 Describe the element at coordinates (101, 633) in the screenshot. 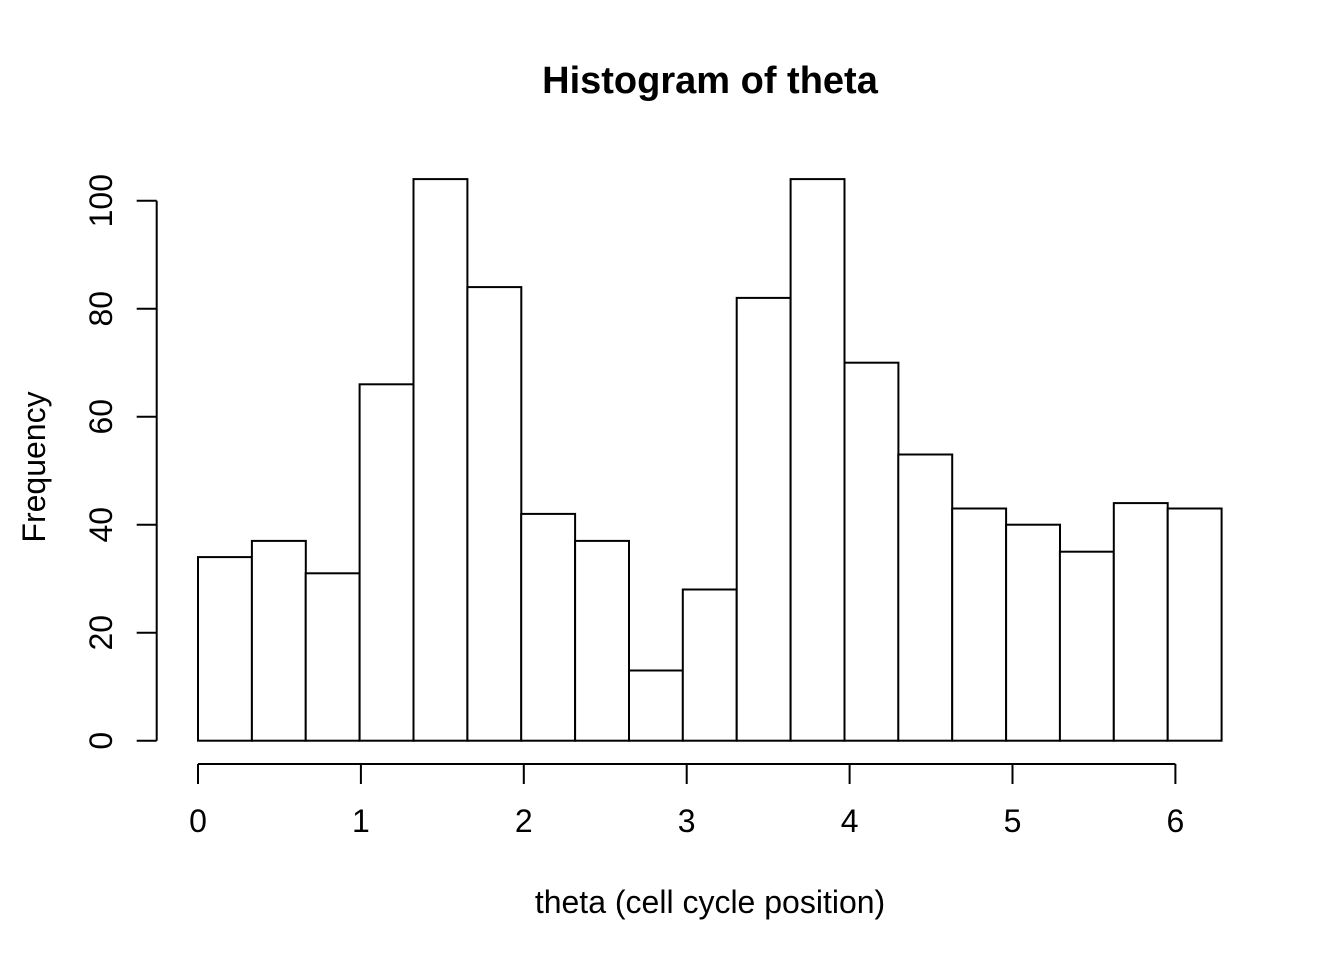

I see `y-tick-label-20: 20` at that location.